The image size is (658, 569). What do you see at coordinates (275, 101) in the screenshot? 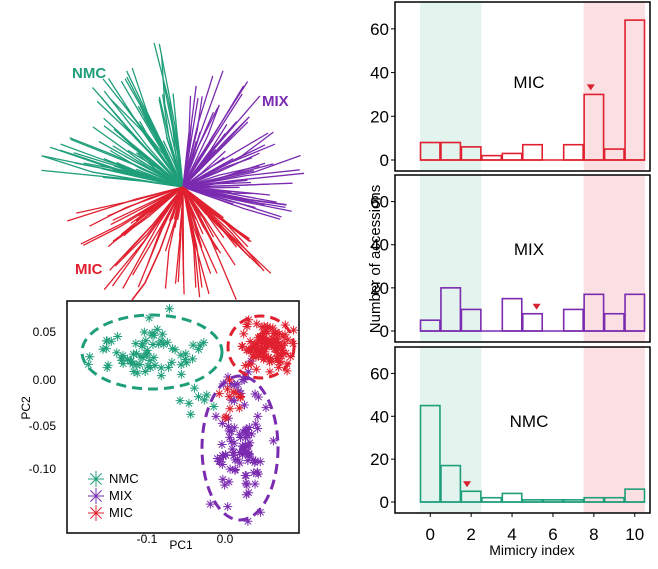
I see `tree-label-mix: MIX` at bounding box center [275, 101].